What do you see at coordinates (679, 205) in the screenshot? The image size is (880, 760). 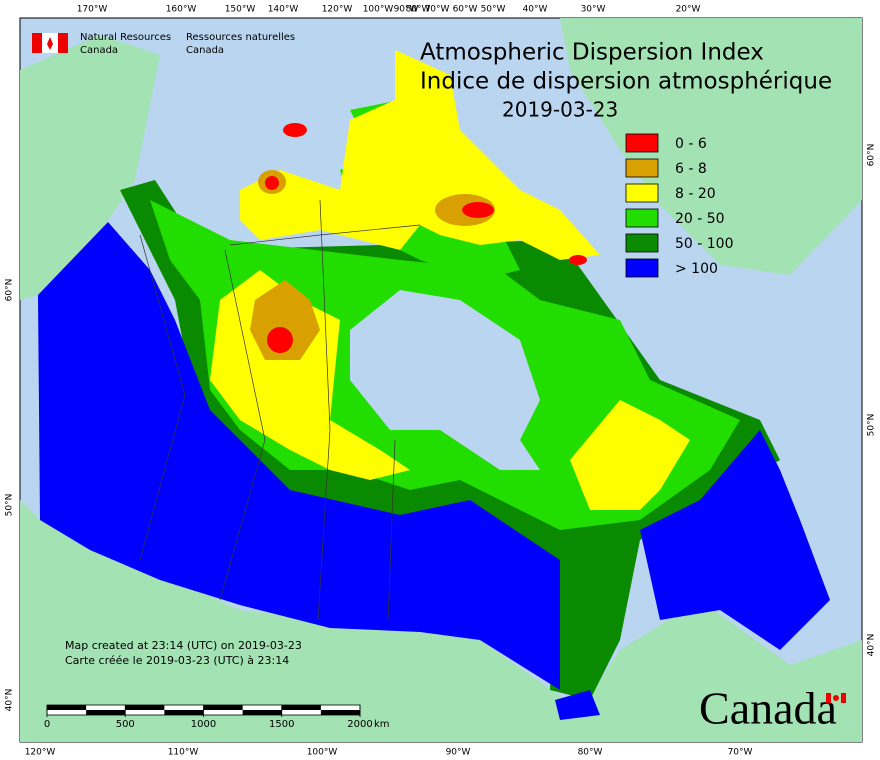 I see `legend: 0 - 6 6 - 8 8 - 20 20 - 50 50 - 100 > 100` at bounding box center [679, 205].